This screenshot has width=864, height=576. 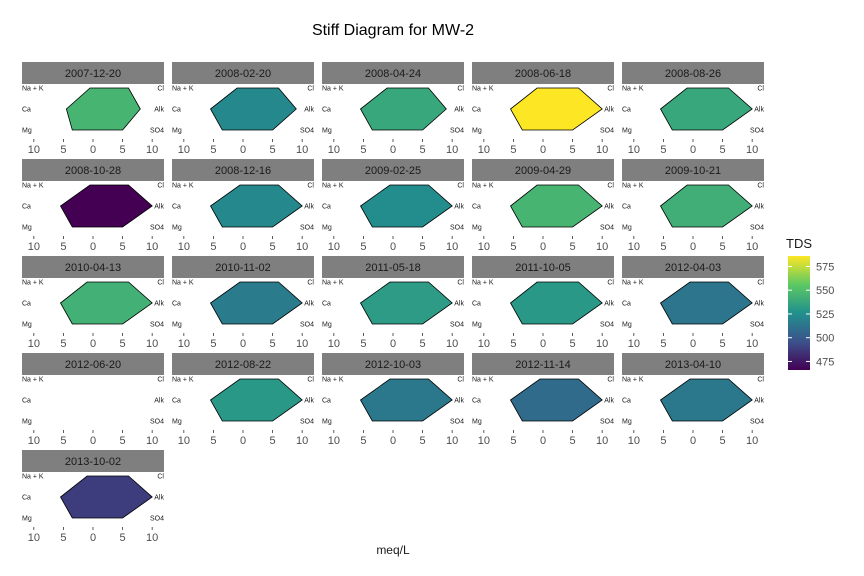 What do you see at coordinates (393, 400) in the screenshot?
I see `facet-panel: 2012-10-03 Na + K Ca Mg Cl Alk SO4 10 5 0 5 10` at bounding box center [393, 400].